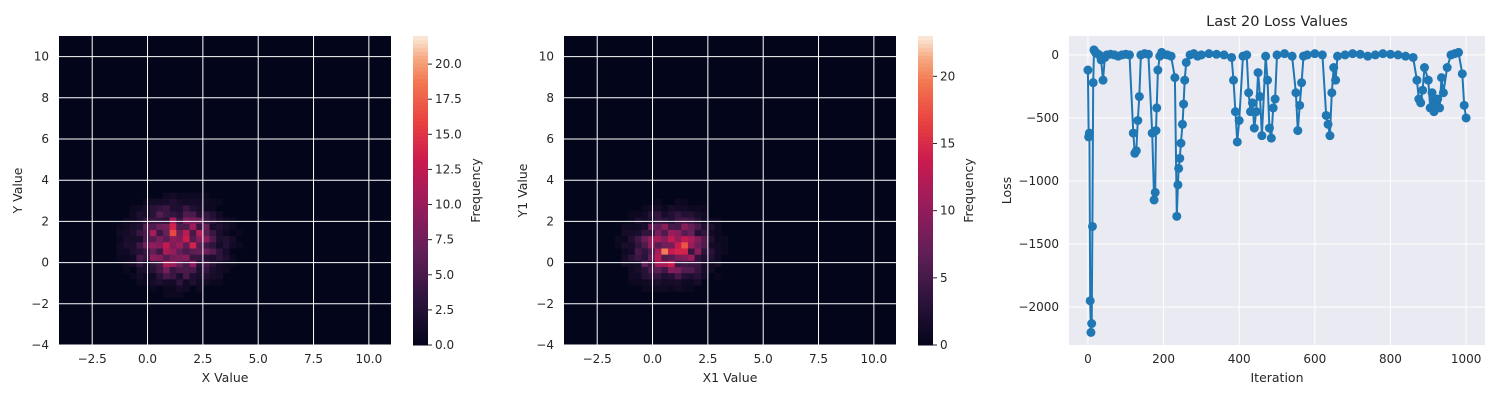 The width and height of the screenshot is (1500, 400). What do you see at coordinates (1314, 359) in the screenshot?
I see `x-tick-label: 600` at bounding box center [1314, 359].